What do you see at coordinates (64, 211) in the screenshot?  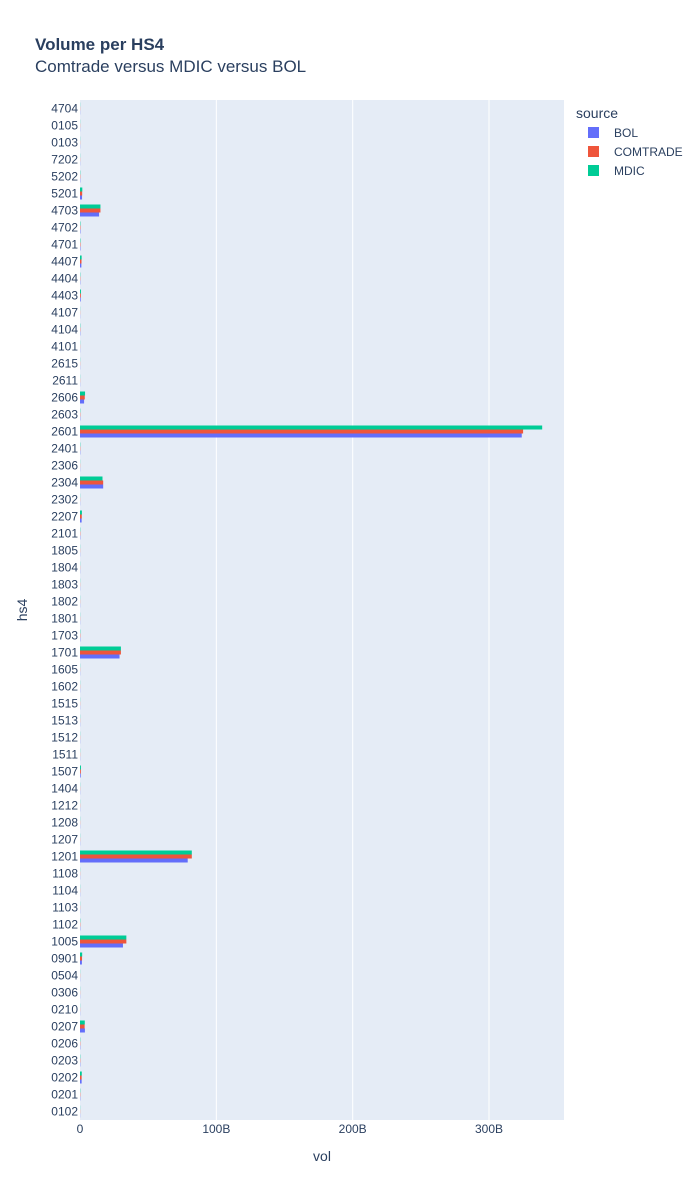 I see `y-tick-label: 4703` at bounding box center [64, 211].